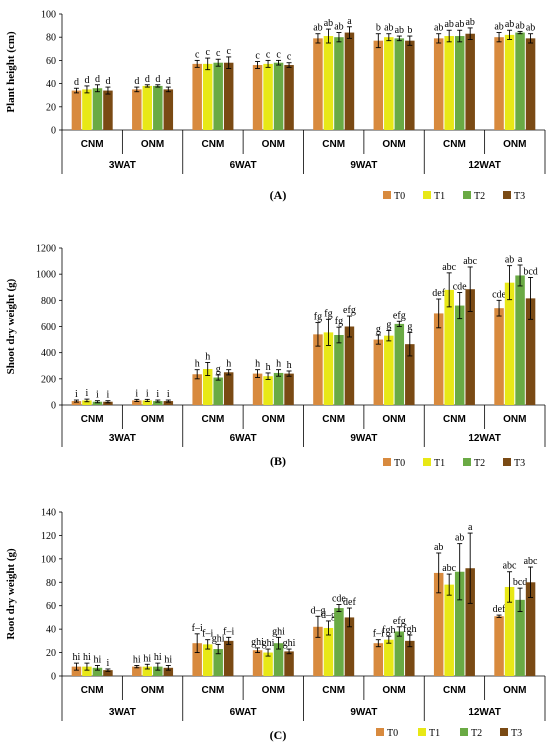  Describe the element at coordinates (467, 195) in the screenshot. I see `legend-swatch-T2` at that location.